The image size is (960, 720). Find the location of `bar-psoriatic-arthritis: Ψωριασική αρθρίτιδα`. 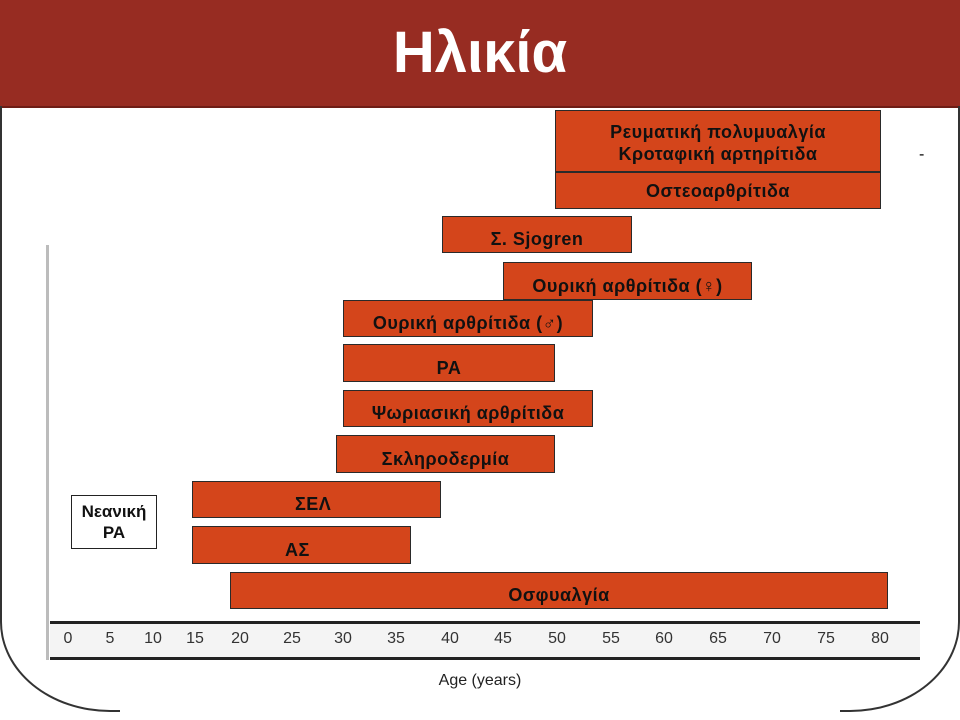

bar-psoriatic-arthritis: Ψωριασική αρθρίτιδα is located at coordinates (468, 408).